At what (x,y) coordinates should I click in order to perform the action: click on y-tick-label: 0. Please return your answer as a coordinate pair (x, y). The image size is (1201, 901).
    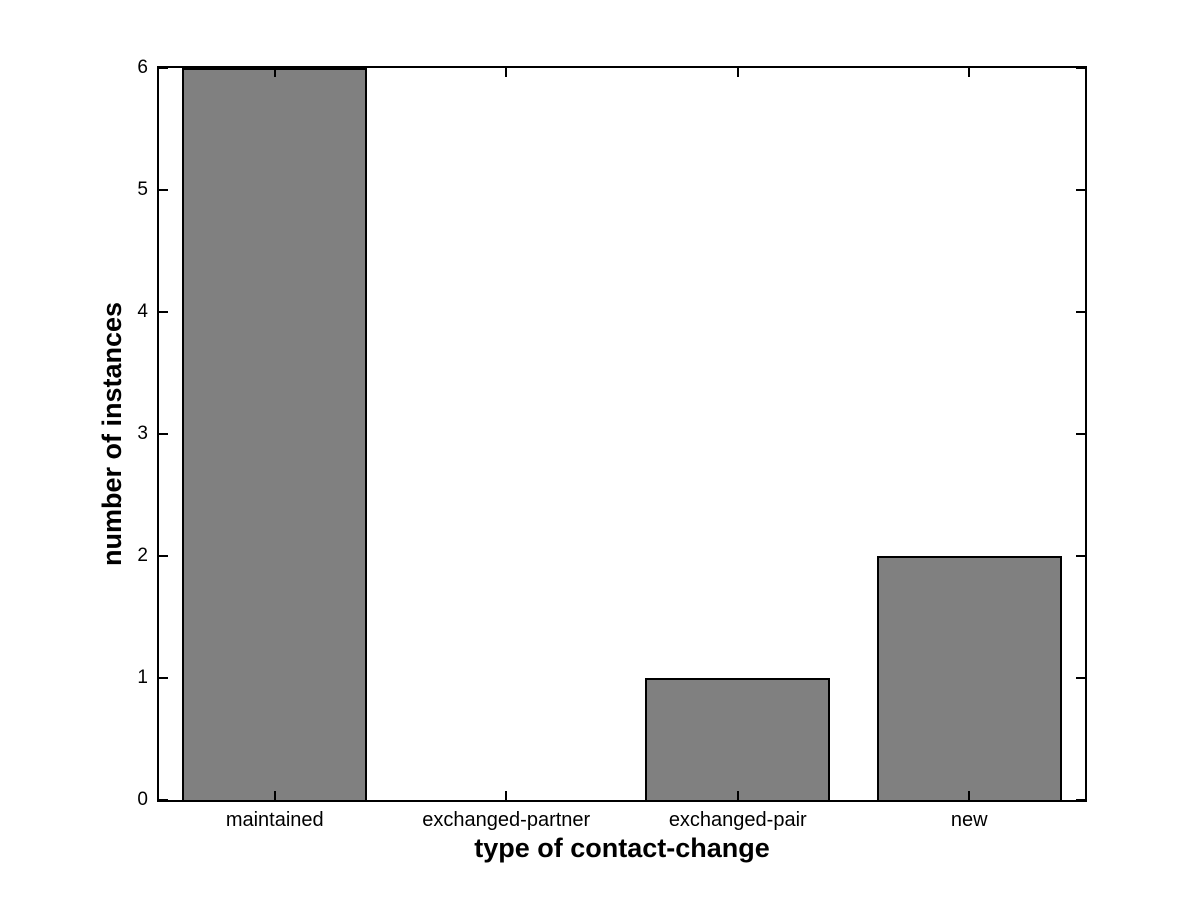
    Looking at the image, I should click on (142, 799).